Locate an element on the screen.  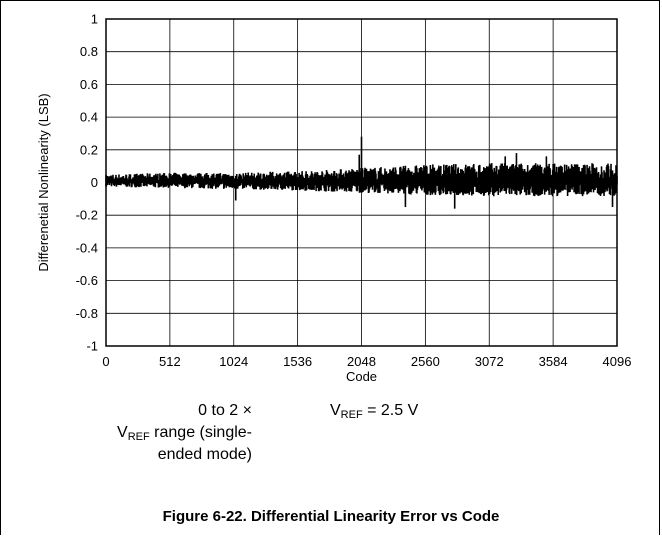
y-tick-label: -0.6 is located at coordinates (87, 280).